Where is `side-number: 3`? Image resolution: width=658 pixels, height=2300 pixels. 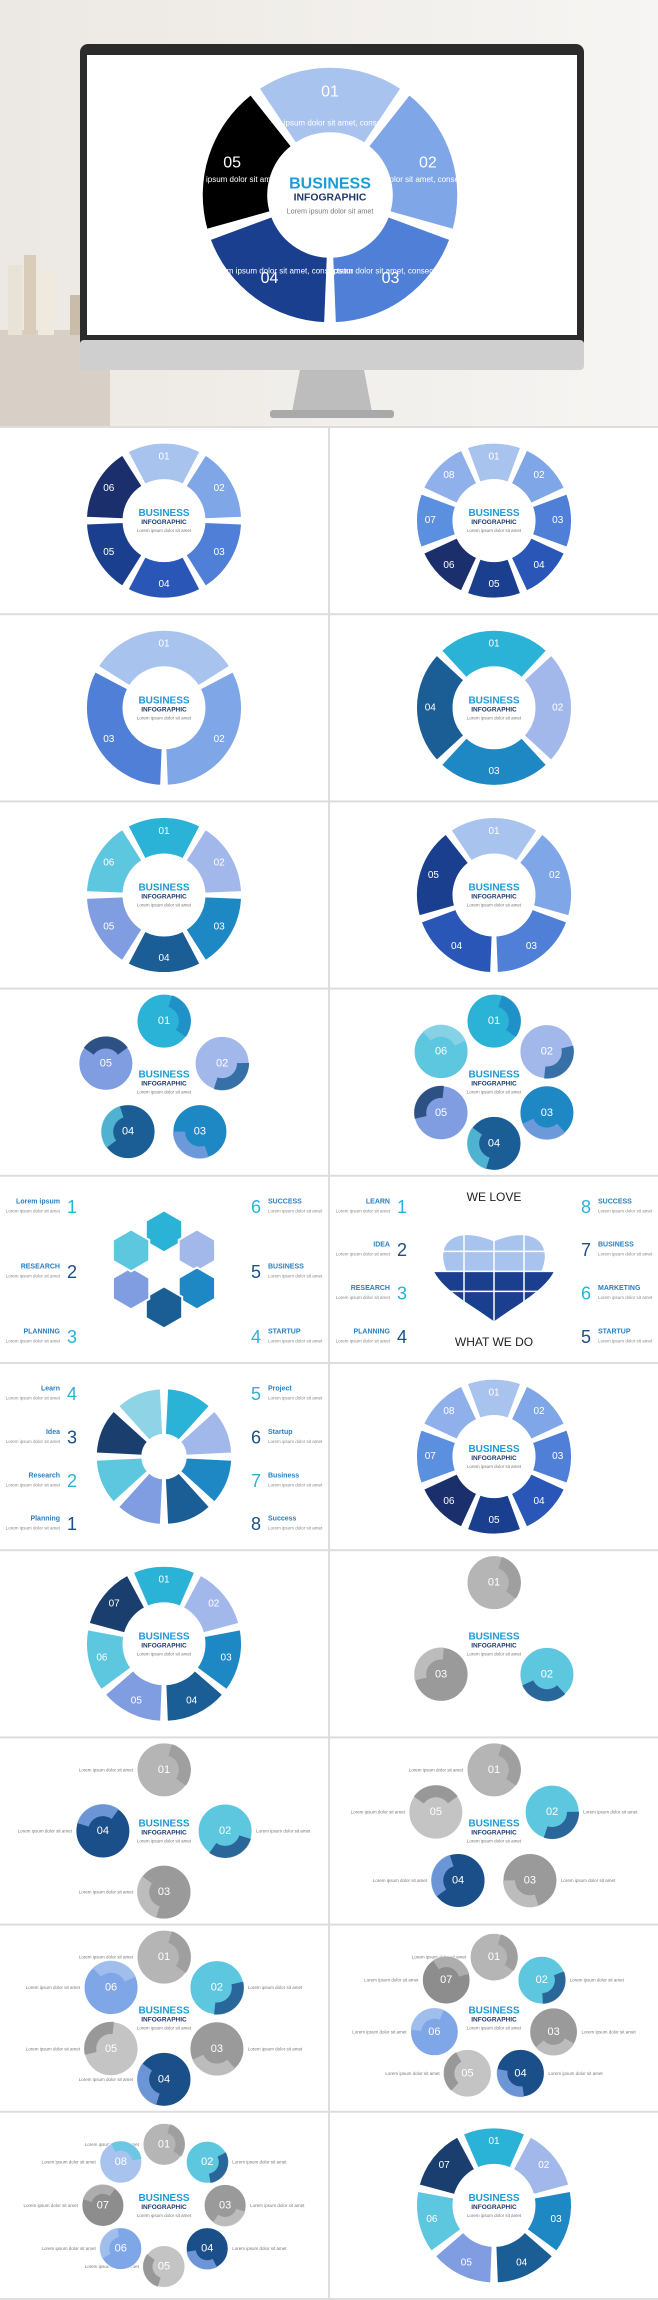
side-number: 3 is located at coordinates (72, 1337).